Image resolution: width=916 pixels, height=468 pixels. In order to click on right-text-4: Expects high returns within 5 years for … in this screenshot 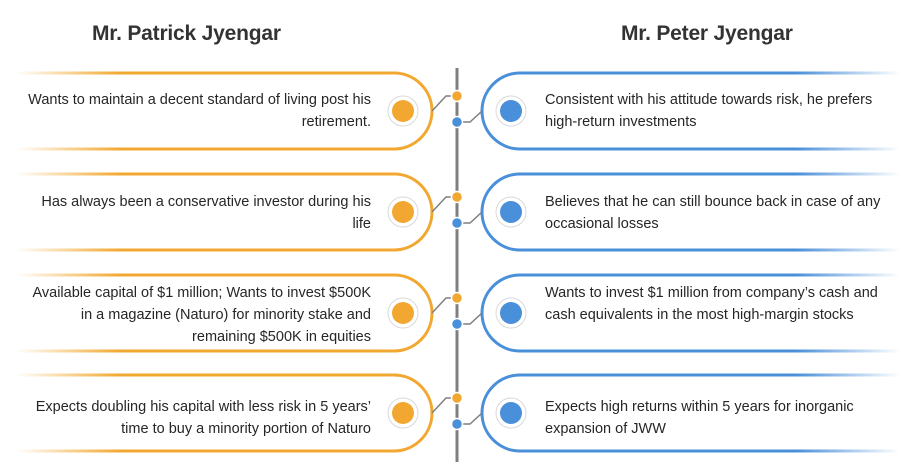, I will do `click(699, 418)`.